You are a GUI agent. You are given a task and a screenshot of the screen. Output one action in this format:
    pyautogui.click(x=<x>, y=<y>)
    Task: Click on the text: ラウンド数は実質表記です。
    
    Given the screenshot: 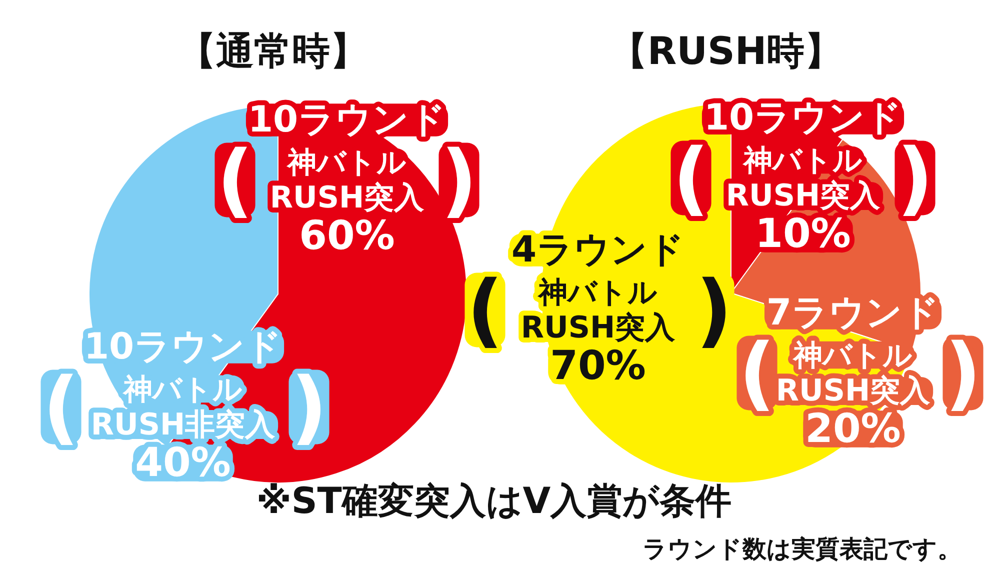 What is the action you would take?
    pyautogui.click(x=802, y=550)
    